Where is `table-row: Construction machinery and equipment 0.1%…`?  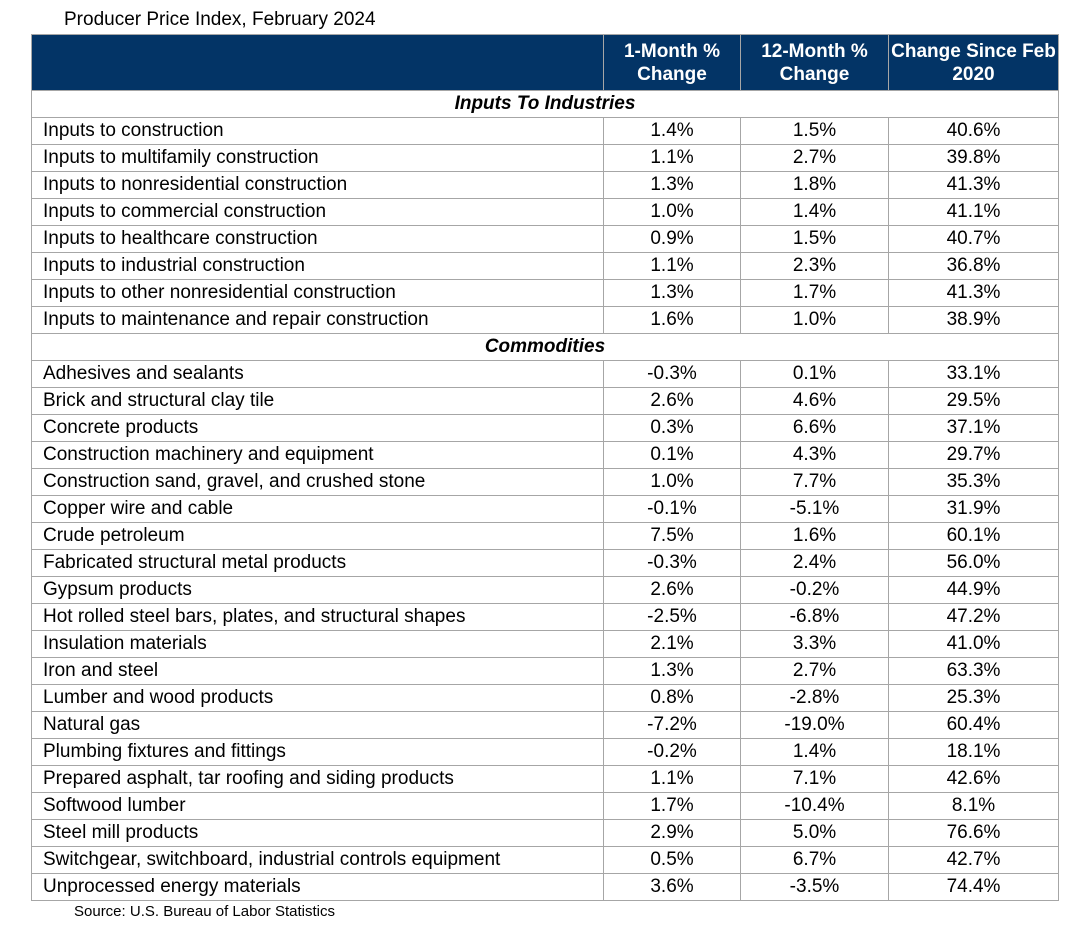
table-row: Construction machinery and equipment 0.1%… is located at coordinates (545, 455).